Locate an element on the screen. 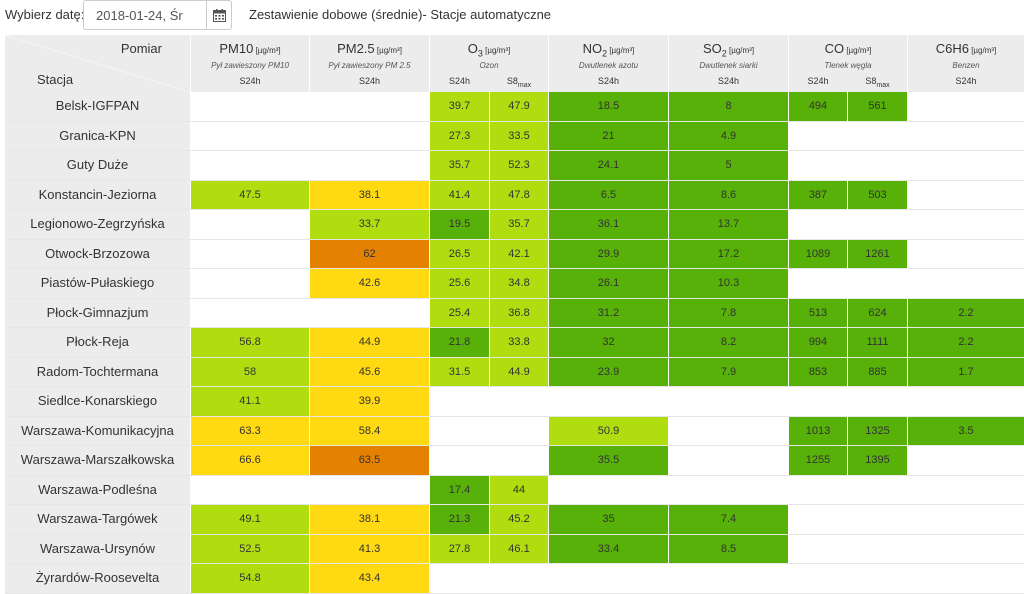 This screenshot has width=1024, height=594. measurement-cell: 2.2 is located at coordinates (966, 312).